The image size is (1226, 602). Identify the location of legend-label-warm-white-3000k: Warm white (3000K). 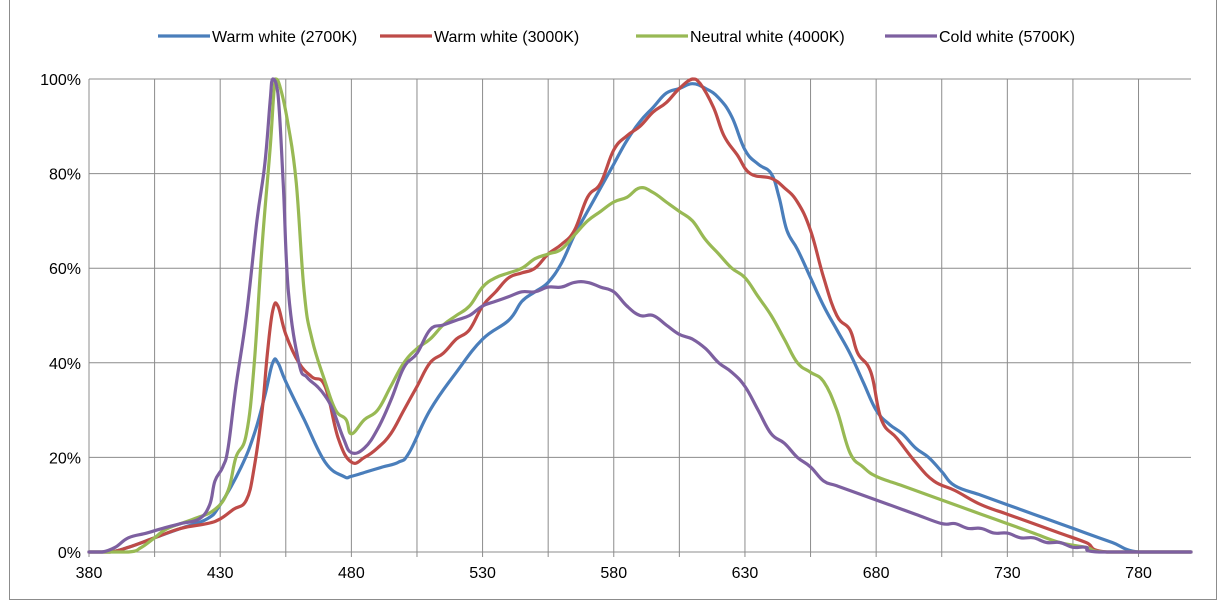
(506, 37).